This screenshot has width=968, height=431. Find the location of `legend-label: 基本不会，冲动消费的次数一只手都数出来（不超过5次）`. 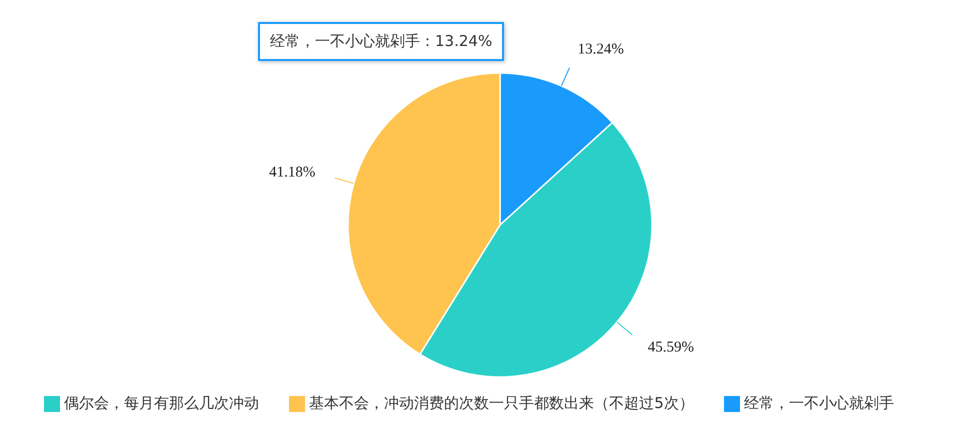

legend-label: 基本不会，冲动消费的次数一只手都数出来（不超过5次） is located at coordinates (501, 403).